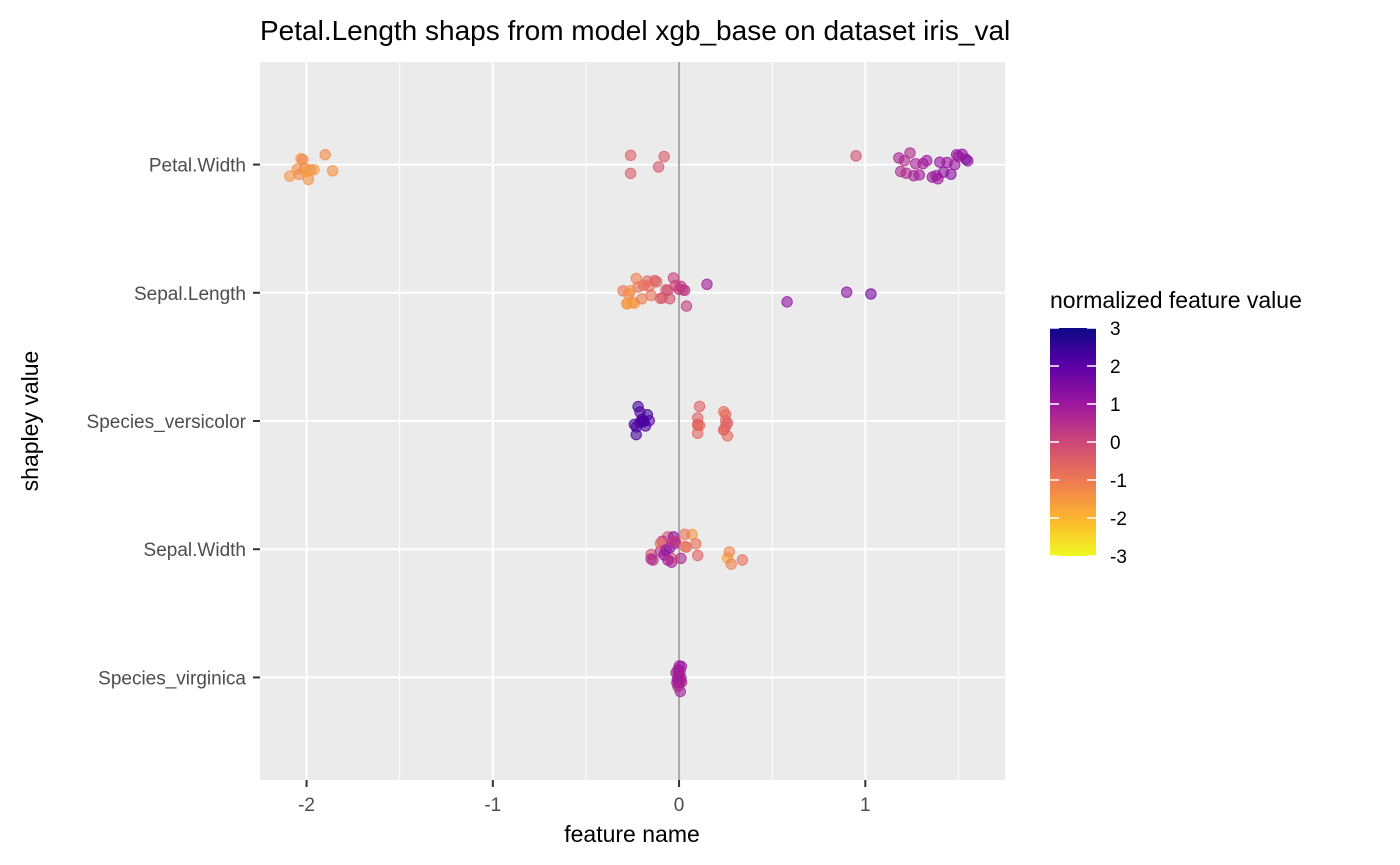  Describe the element at coordinates (632, 834) in the screenshot. I see `x-axis-title: feature name` at that location.